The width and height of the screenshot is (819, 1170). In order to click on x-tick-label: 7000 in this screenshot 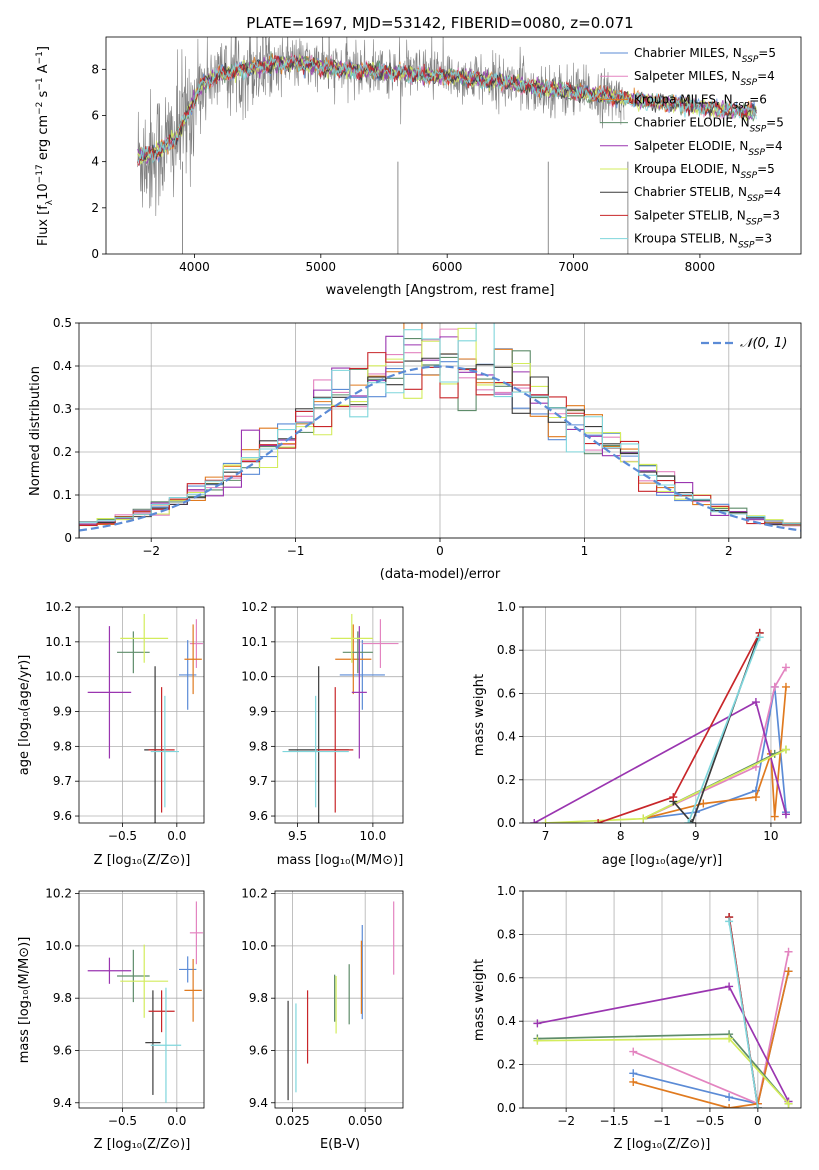, I will do `click(573, 267)`.